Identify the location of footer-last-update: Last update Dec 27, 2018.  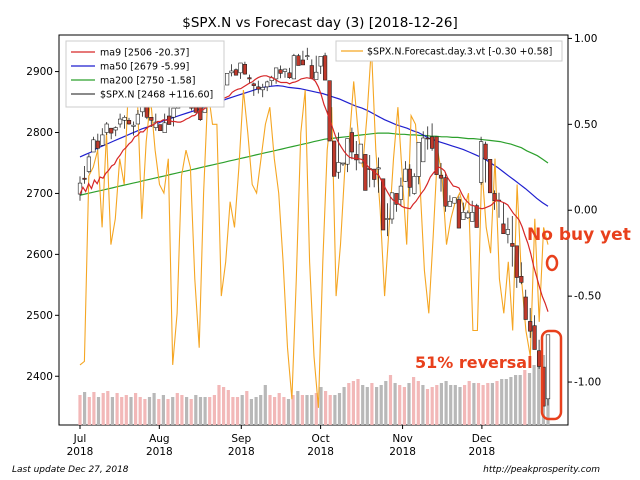
(70, 470).